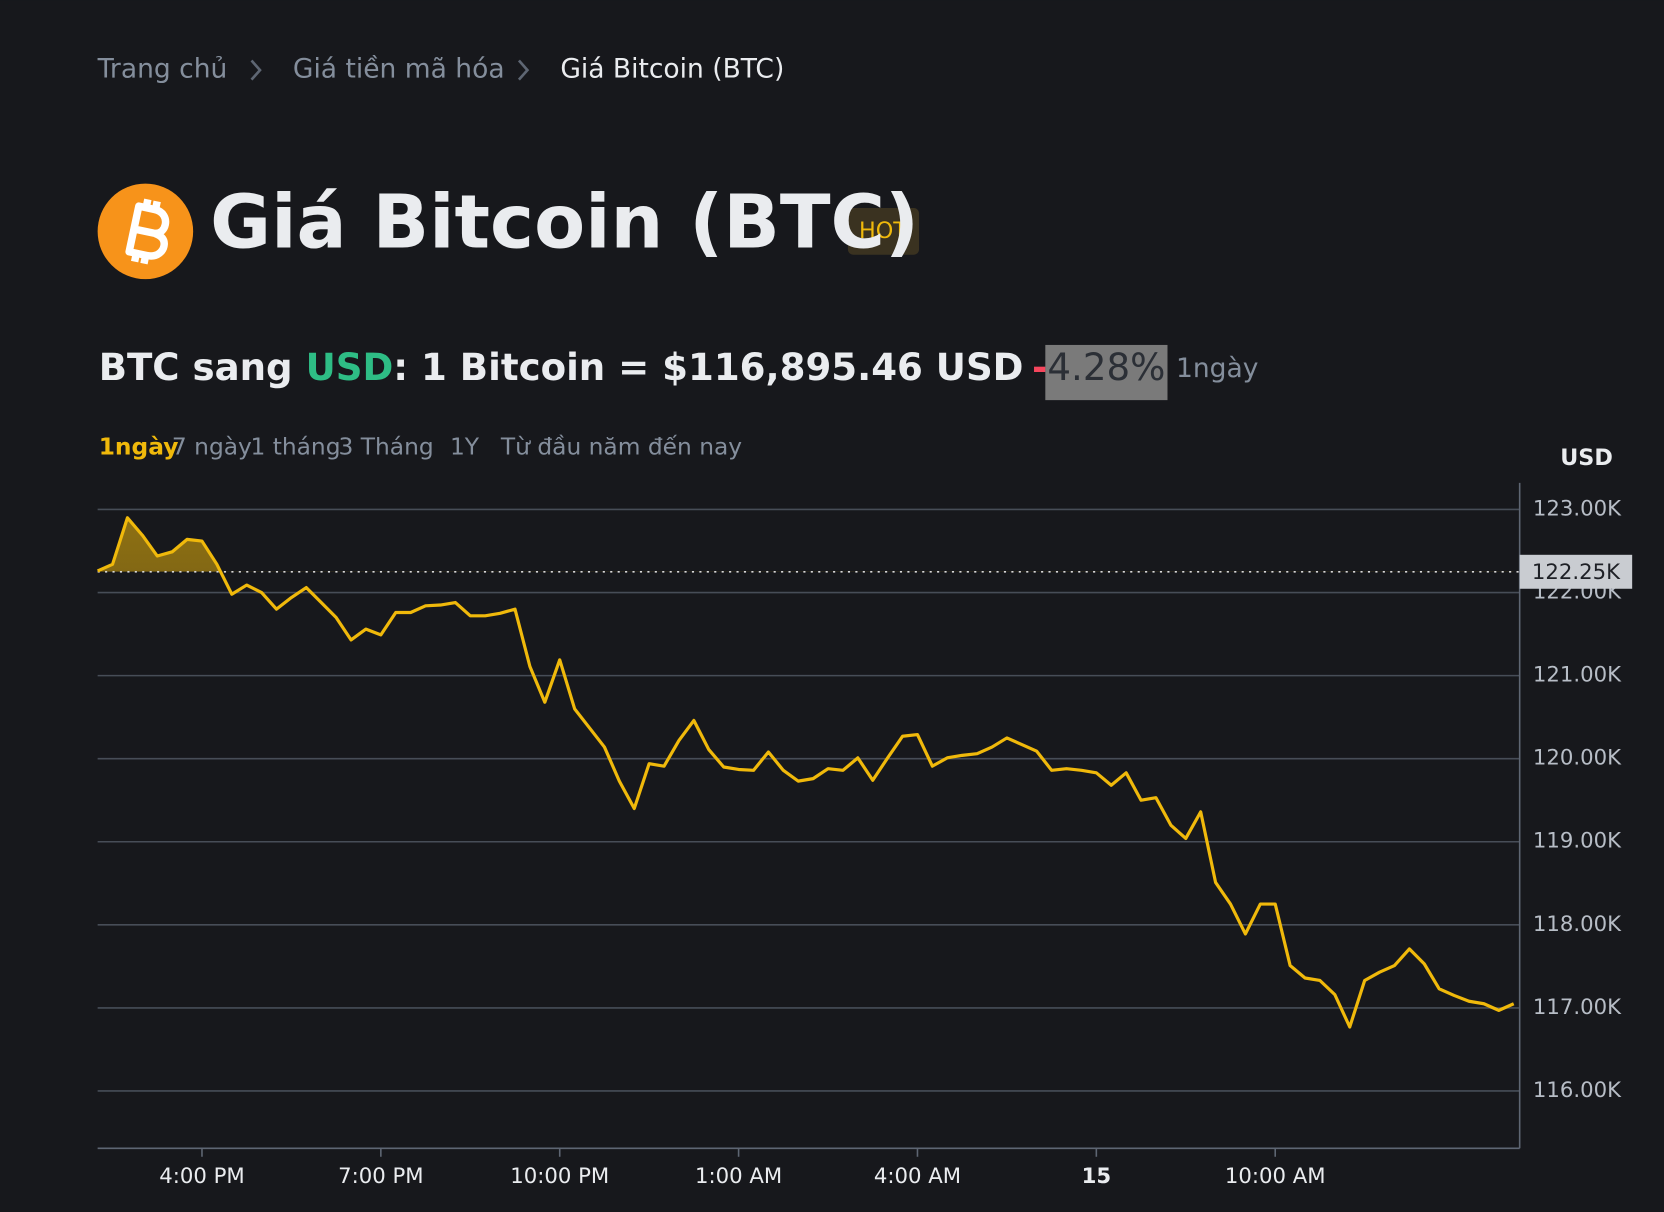 The width and height of the screenshot is (1664, 1212). I want to click on reference-label: 122.25K, so click(1576, 572).